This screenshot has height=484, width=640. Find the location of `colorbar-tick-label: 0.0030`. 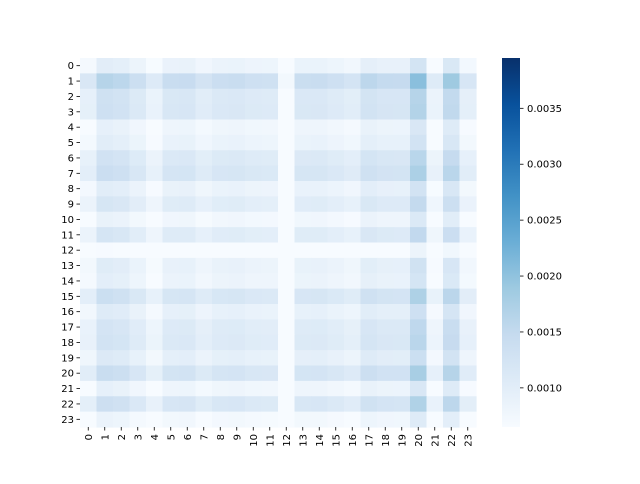

colorbar-tick-label: 0.0030 is located at coordinates (544, 165).